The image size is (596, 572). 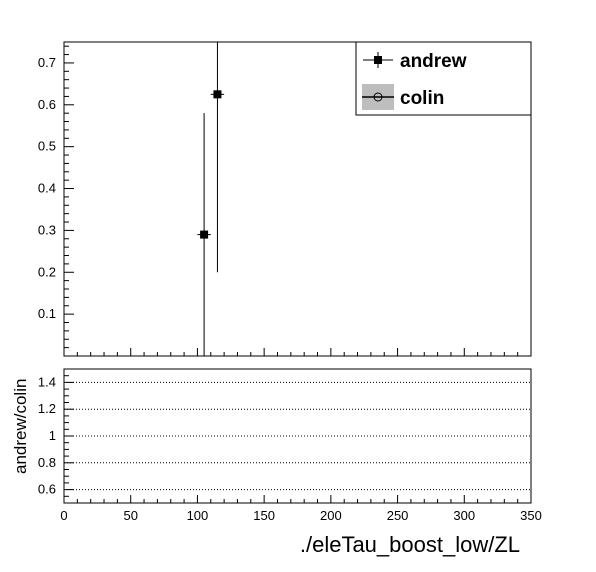 What do you see at coordinates (52, 435) in the screenshot?
I see `ratio-y-tick-label: 1` at bounding box center [52, 435].